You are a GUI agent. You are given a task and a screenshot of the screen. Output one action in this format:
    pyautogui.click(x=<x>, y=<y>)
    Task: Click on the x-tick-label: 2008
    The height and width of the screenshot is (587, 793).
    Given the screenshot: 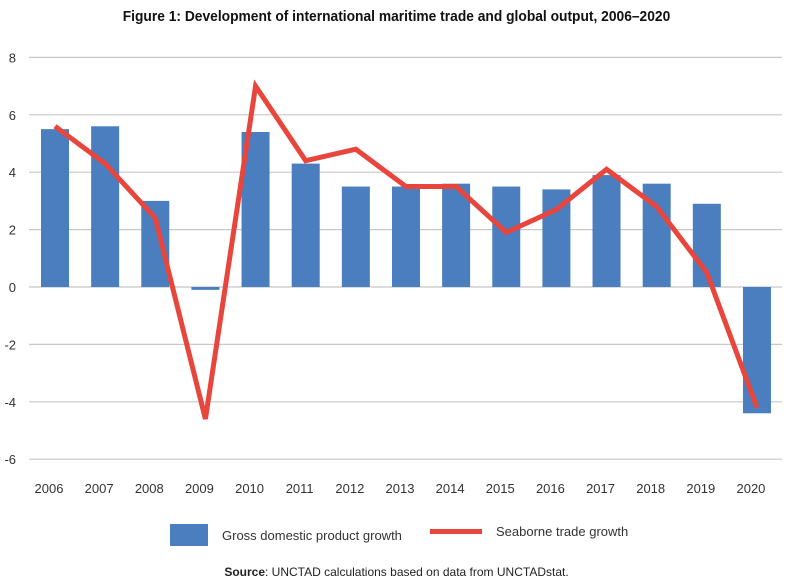 What is the action you would take?
    pyautogui.click(x=149, y=488)
    